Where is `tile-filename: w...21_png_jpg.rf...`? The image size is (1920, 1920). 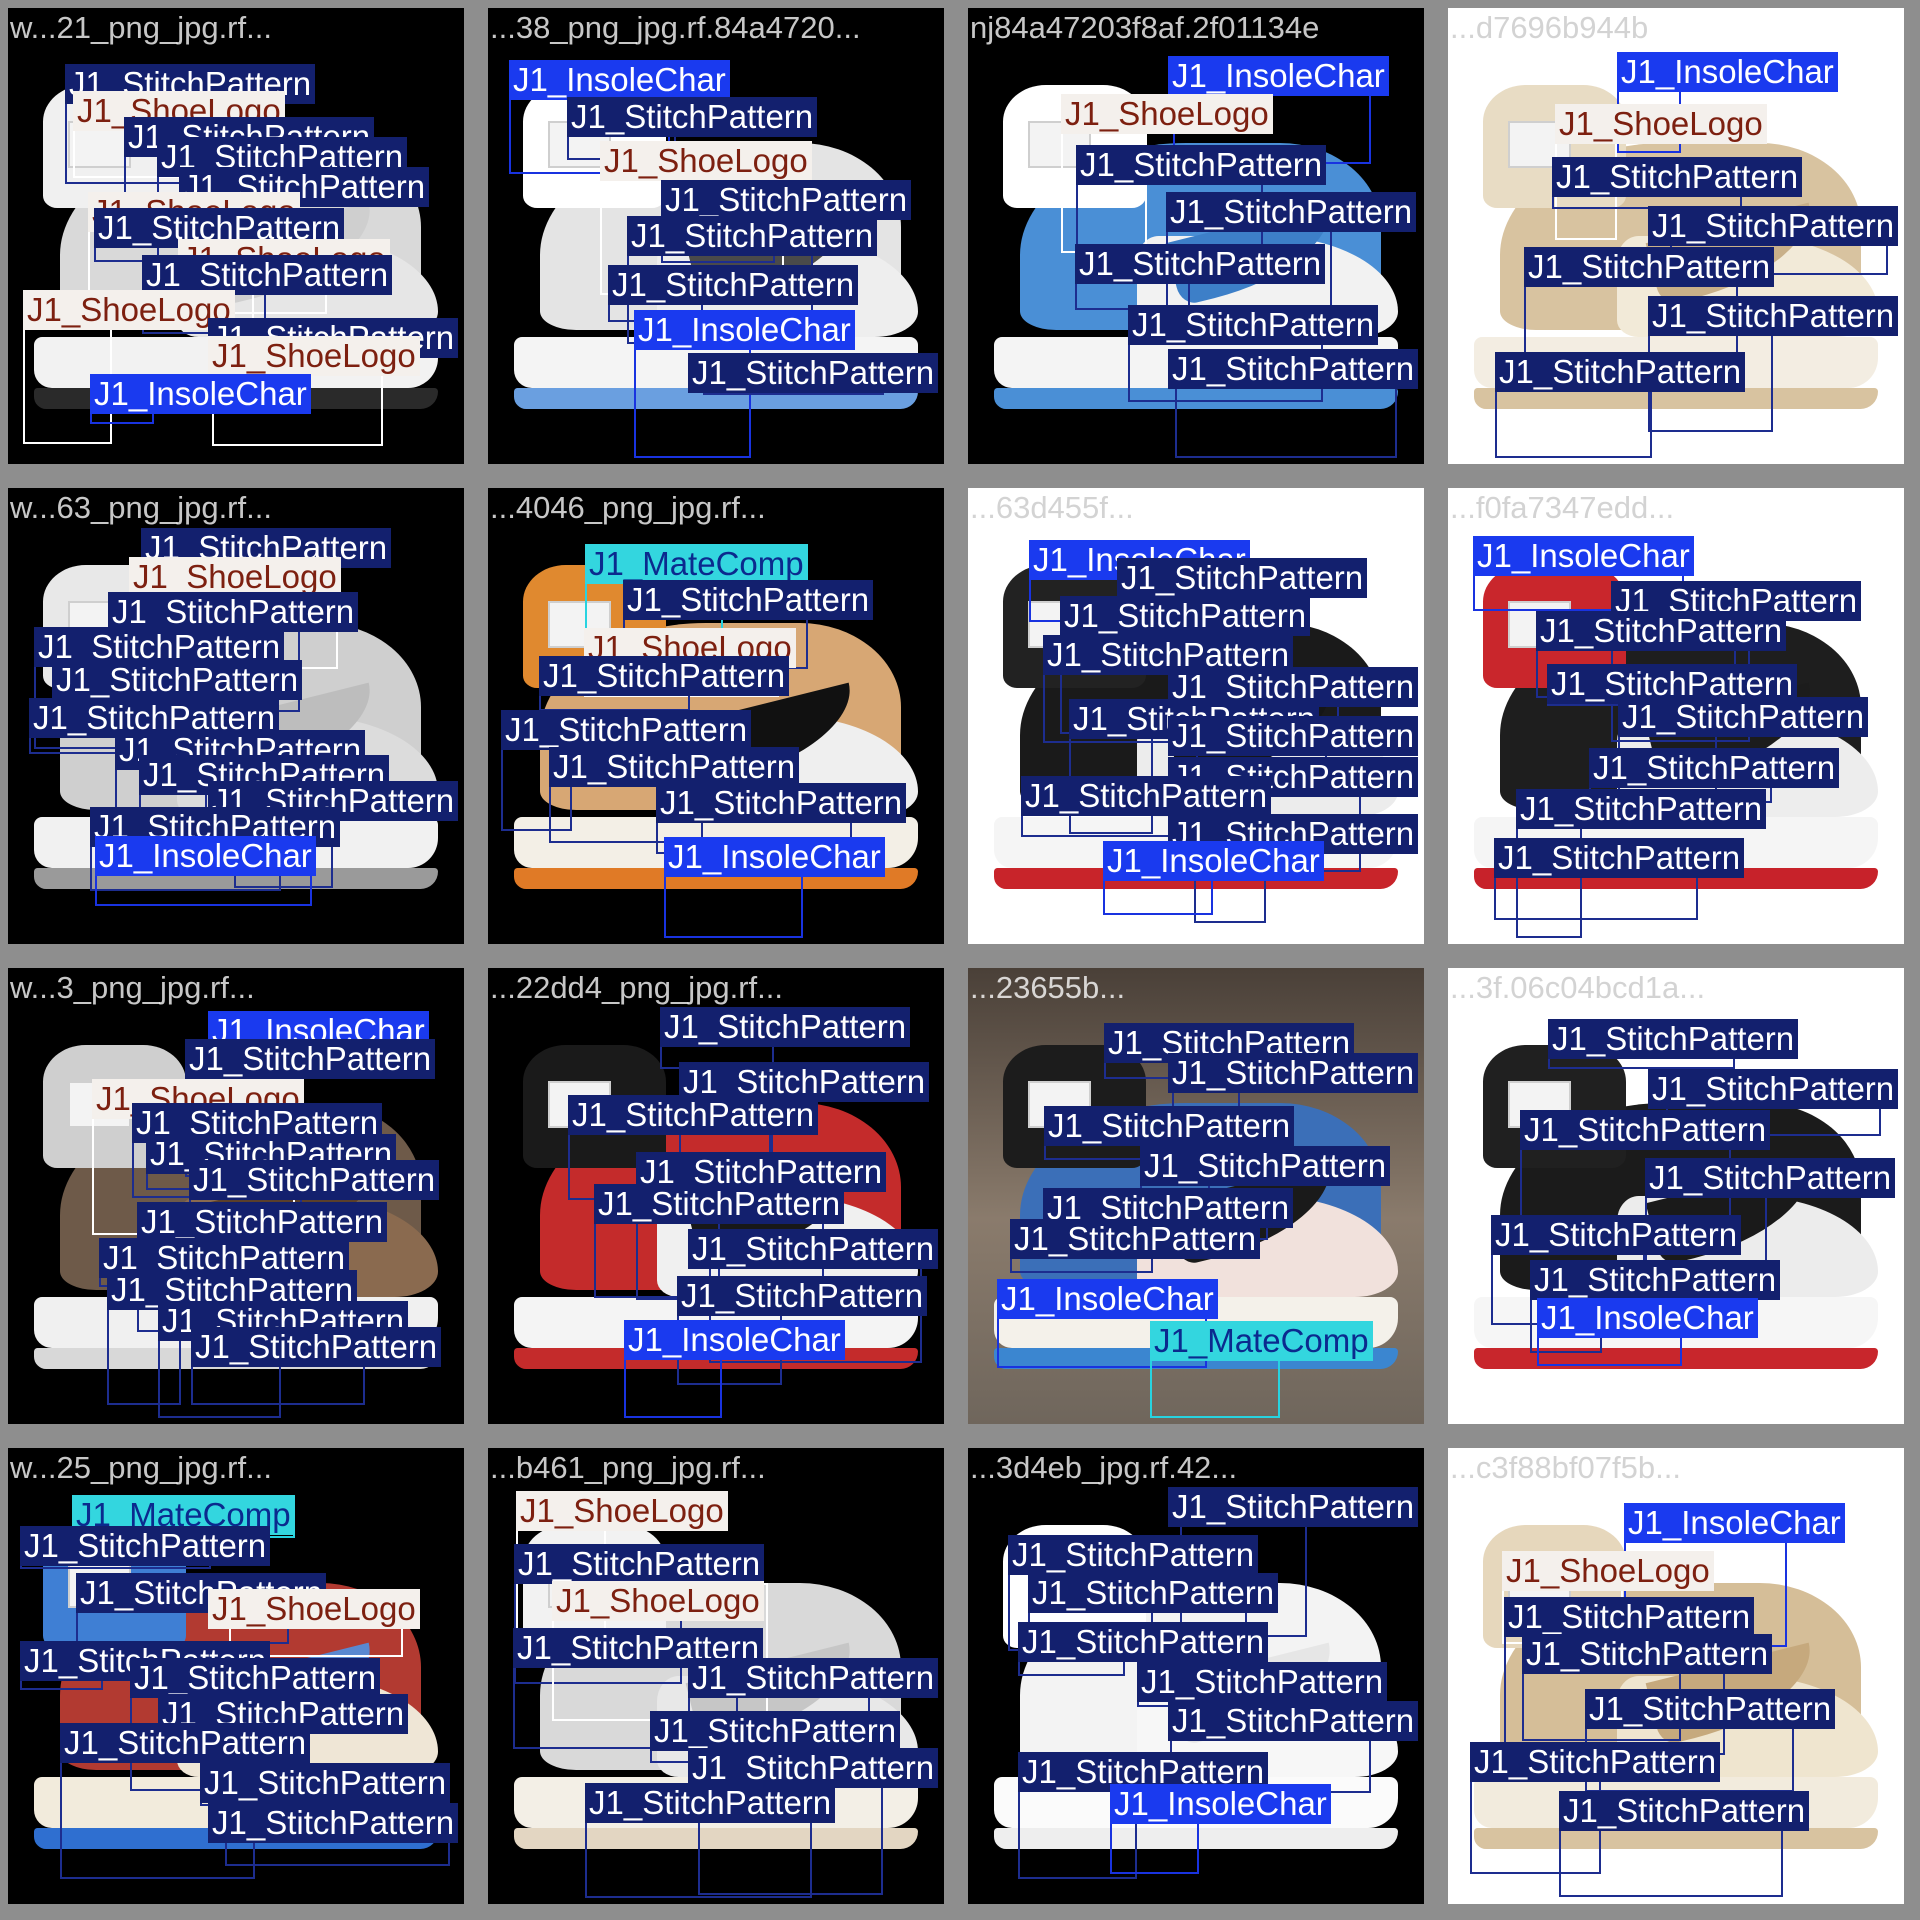
tile-filename: w...21_png_jpg.rf... is located at coordinates (141, 27).